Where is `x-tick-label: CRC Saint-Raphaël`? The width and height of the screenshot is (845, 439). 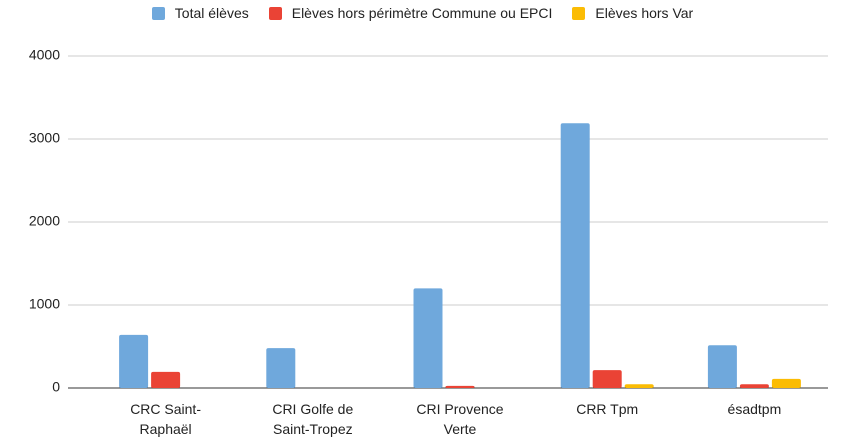 x-tick-label: CRC Saint-Raphaël is located at coordinates (165, 419).